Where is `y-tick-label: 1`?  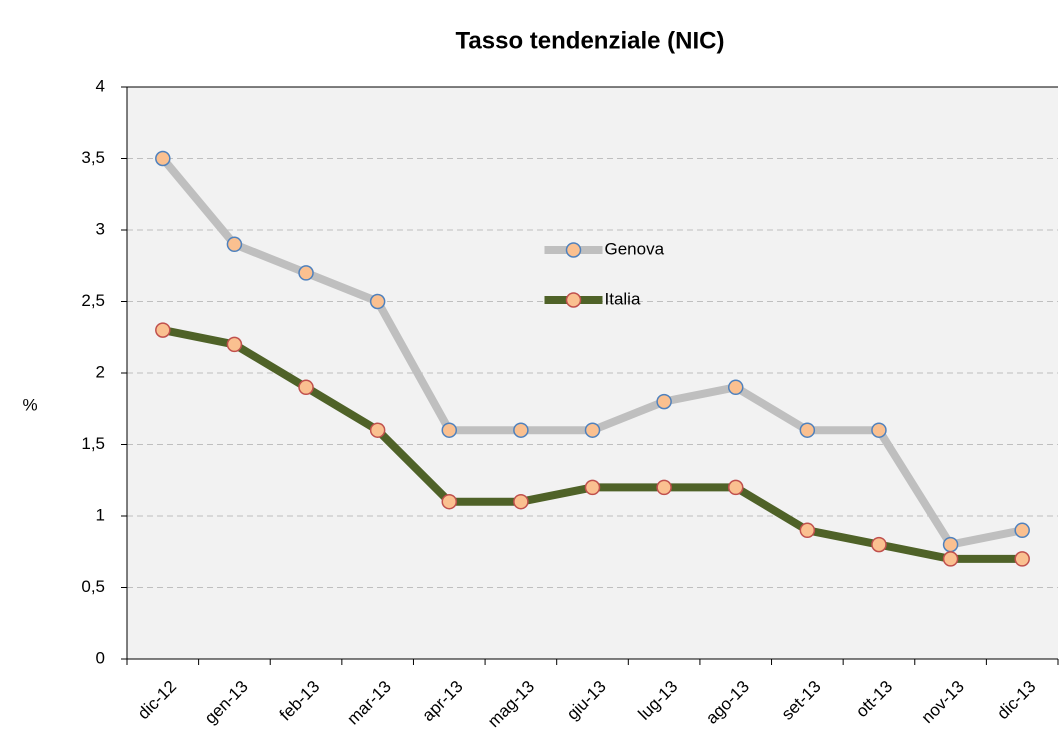 y-tick-label: 1 is located at coordinates (100, 514).